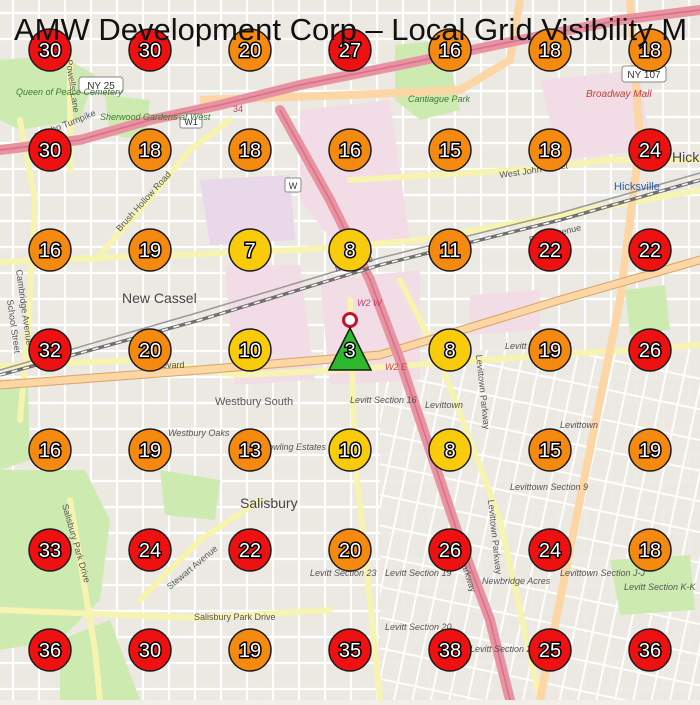 Image resolution: width=700 pixels, height=705 pixels. Describe the element at coordinates (238, 109) in the screenshot. I see `label-route34: 34` at that location.